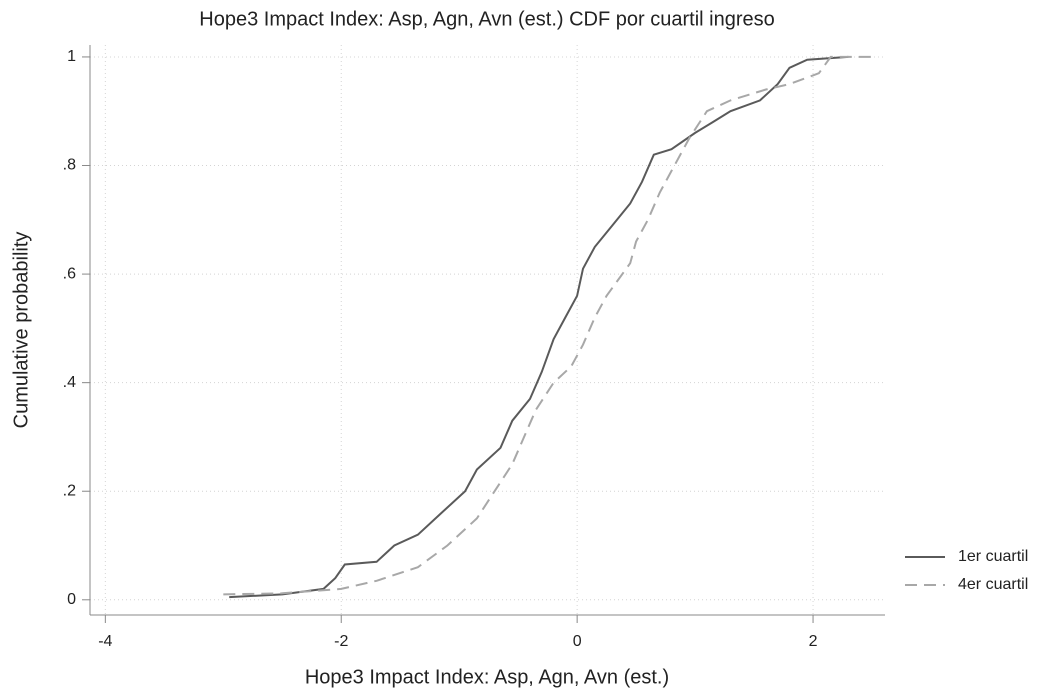 The image size is (1054, 694). Describe the element at coordinates (21, 330) in the screenshot. I see `y-axis-label: Cumulative probability` at that location.